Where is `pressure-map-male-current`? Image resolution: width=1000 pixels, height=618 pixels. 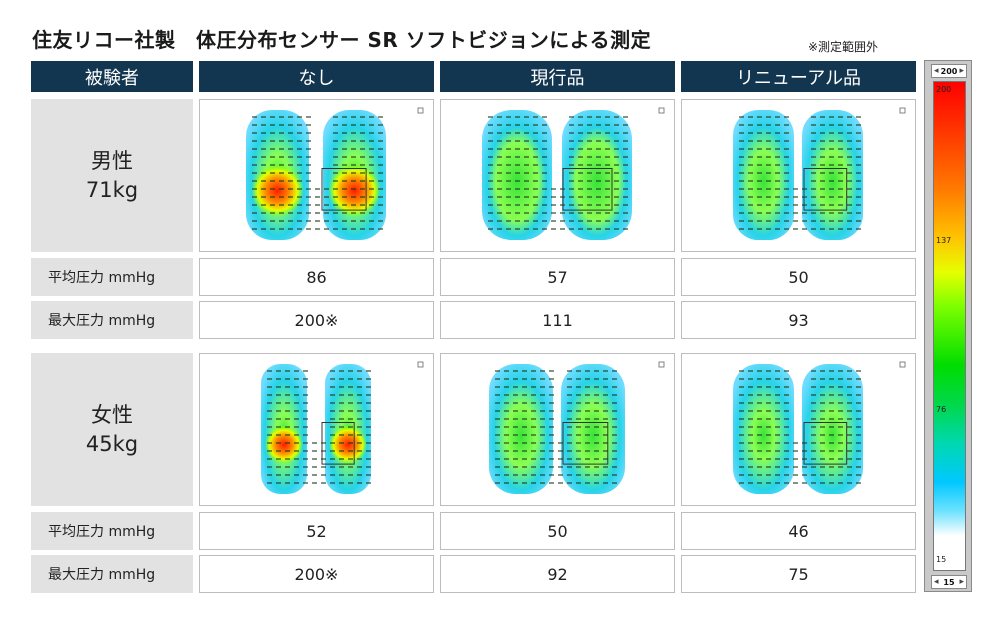 pressure-map-male-current is located at coordinates (557, 175).